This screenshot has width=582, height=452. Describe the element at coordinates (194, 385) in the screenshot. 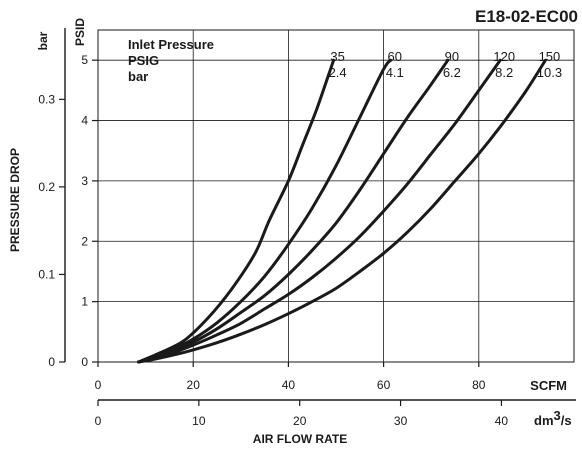

I see `x-tick-label: 20` at that location.